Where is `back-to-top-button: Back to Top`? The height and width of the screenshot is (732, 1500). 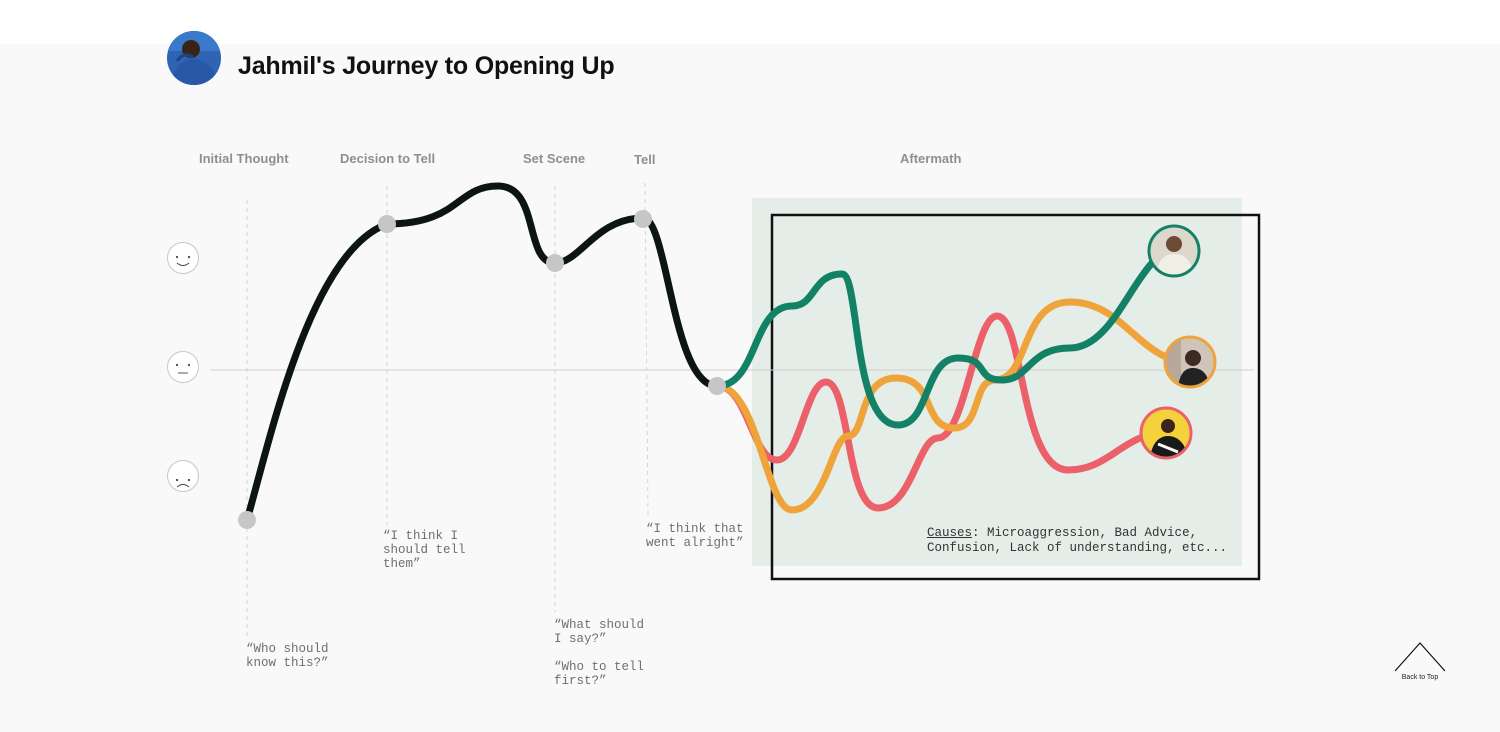
back-to-top-button: Back to Top is located at coordinates (1420, 664).